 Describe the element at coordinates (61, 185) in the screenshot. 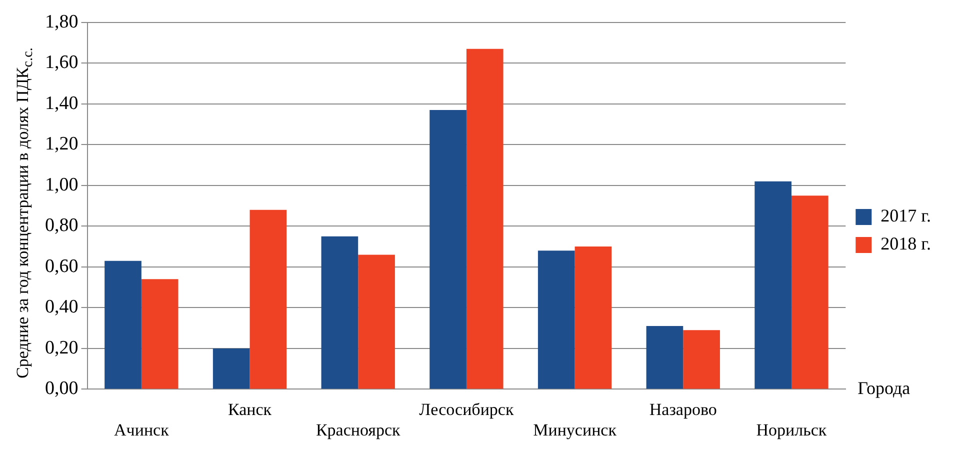

I see `y-tick-label: 1,00` at that location.